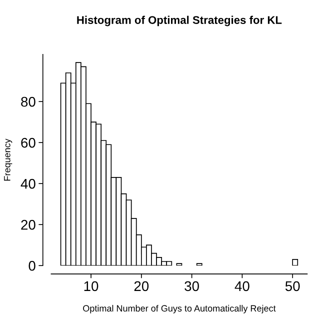  What do you see at coordinates (191, 286) in the screenshot?
I see `x-tick-label: 30` at bounding box center [191, 286].